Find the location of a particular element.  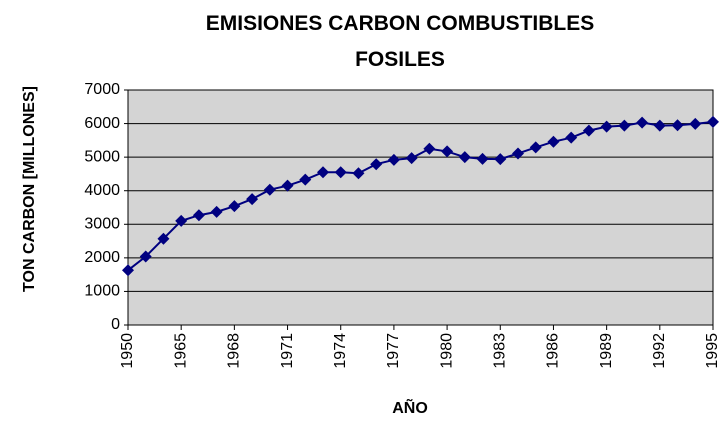

x-tick-label: 1968 is located at coordinates (234, 351).